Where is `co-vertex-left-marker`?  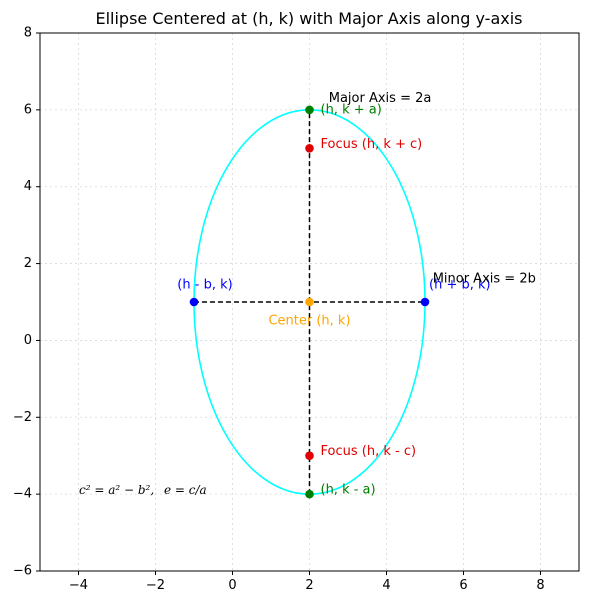 co-vertex-left-marker is located at coordinates (194, 302).